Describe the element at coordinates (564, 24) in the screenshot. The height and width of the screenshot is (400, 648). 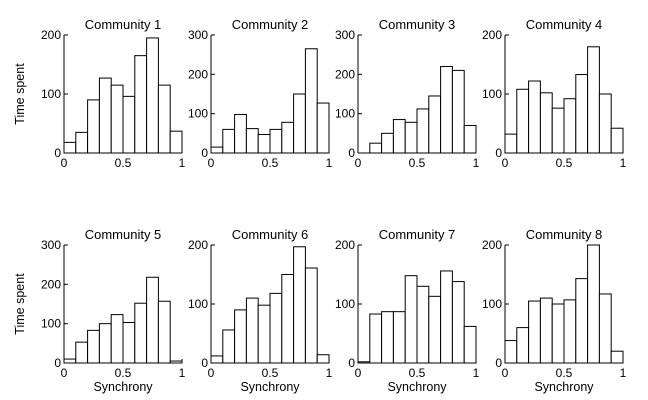
I see `panel-title: Community 4` at that location.